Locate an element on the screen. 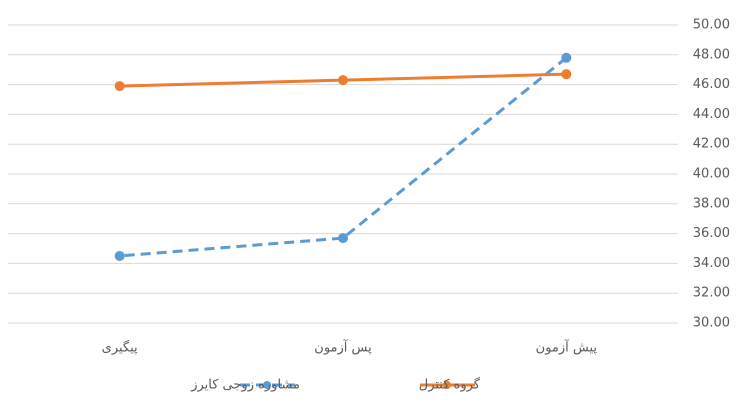 Image resolution: width=754 pixels, height=408 pixels. legend-label: مشاوره زوجی کایرز is located at coordinates (245, 385).